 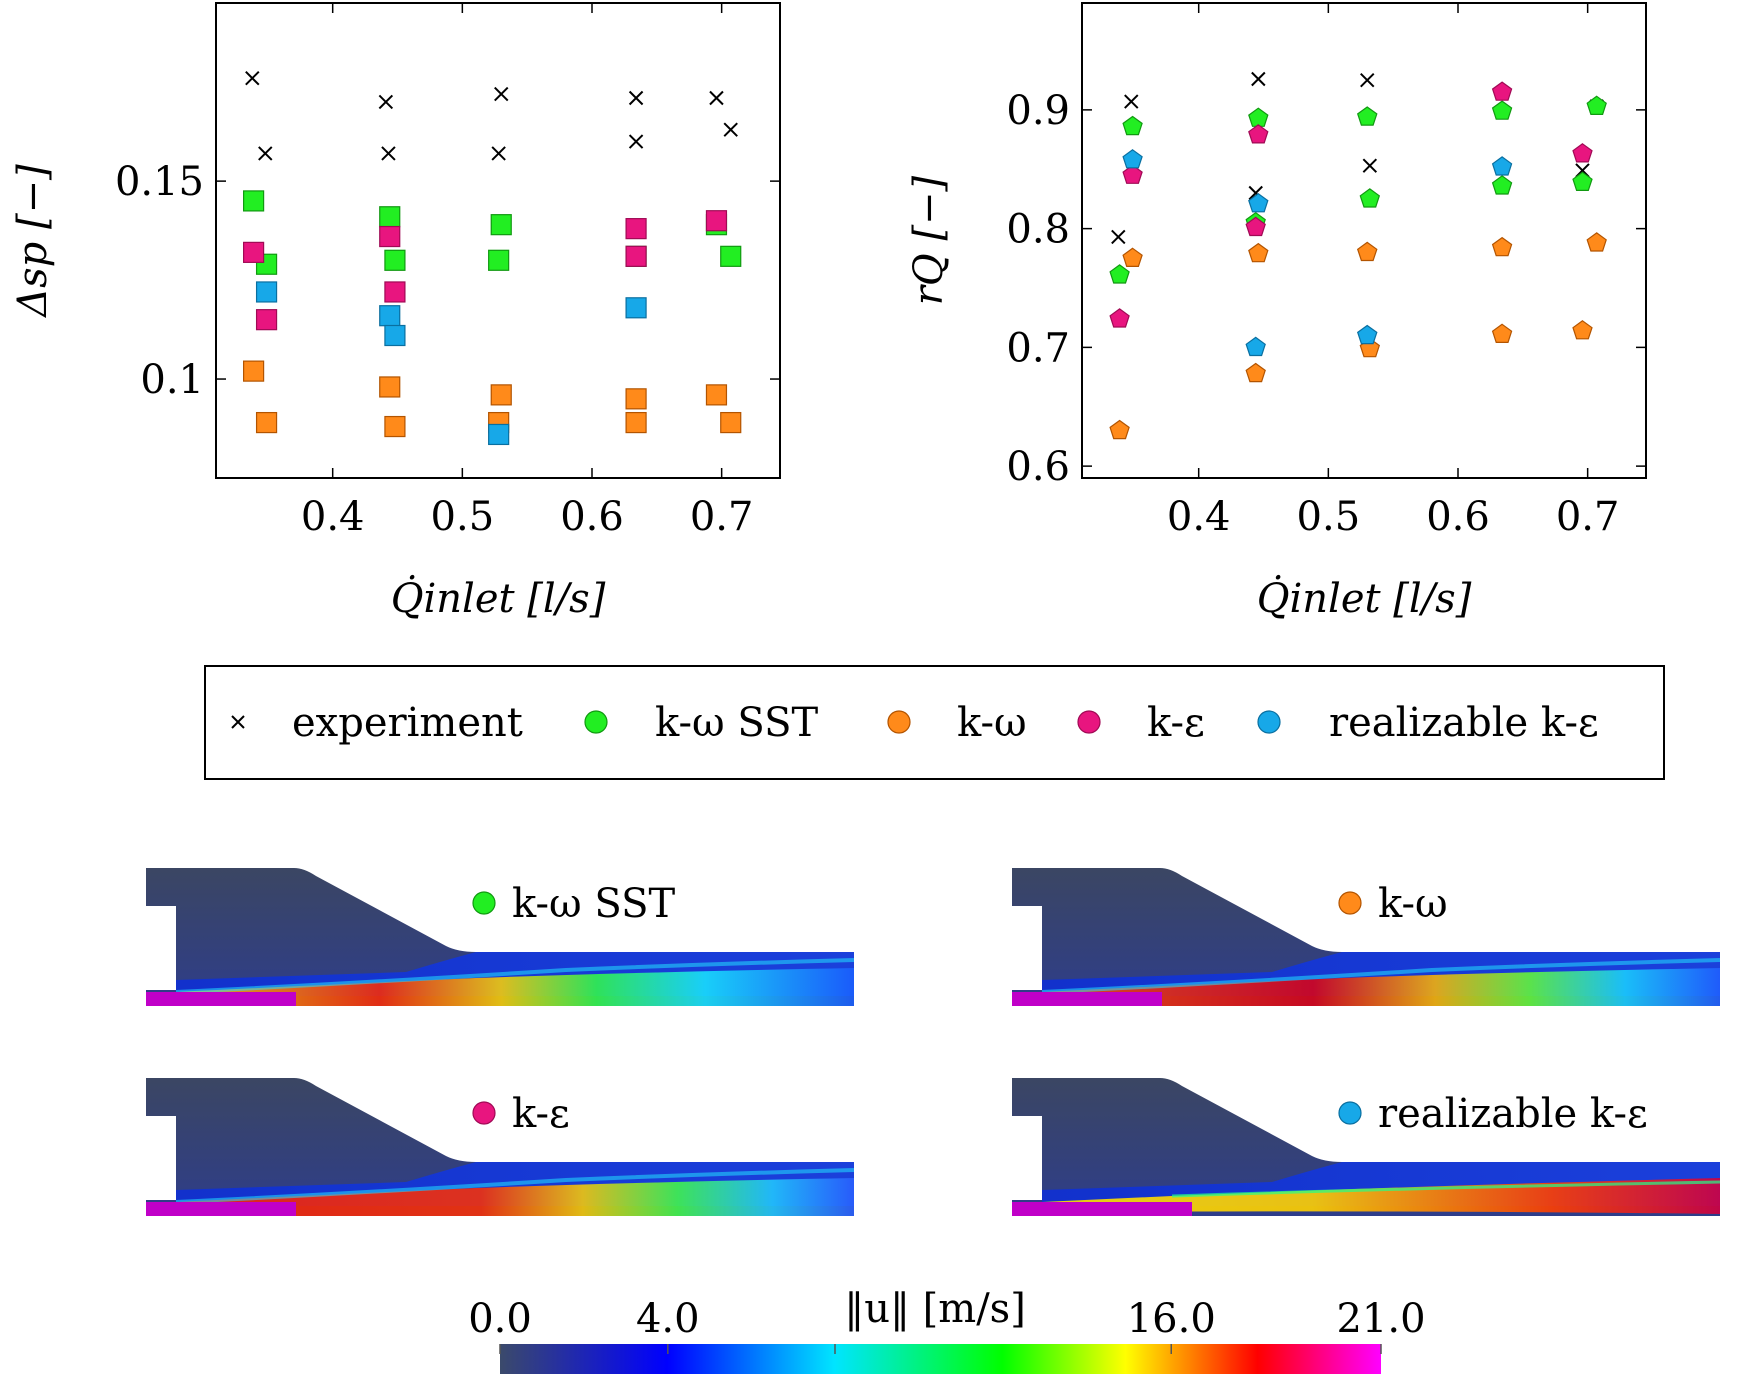 What do you see at coordinates (541, 1114) in the screenshot?
I see `contour-model-label: k-ε` at bounding box center [541, 1114].